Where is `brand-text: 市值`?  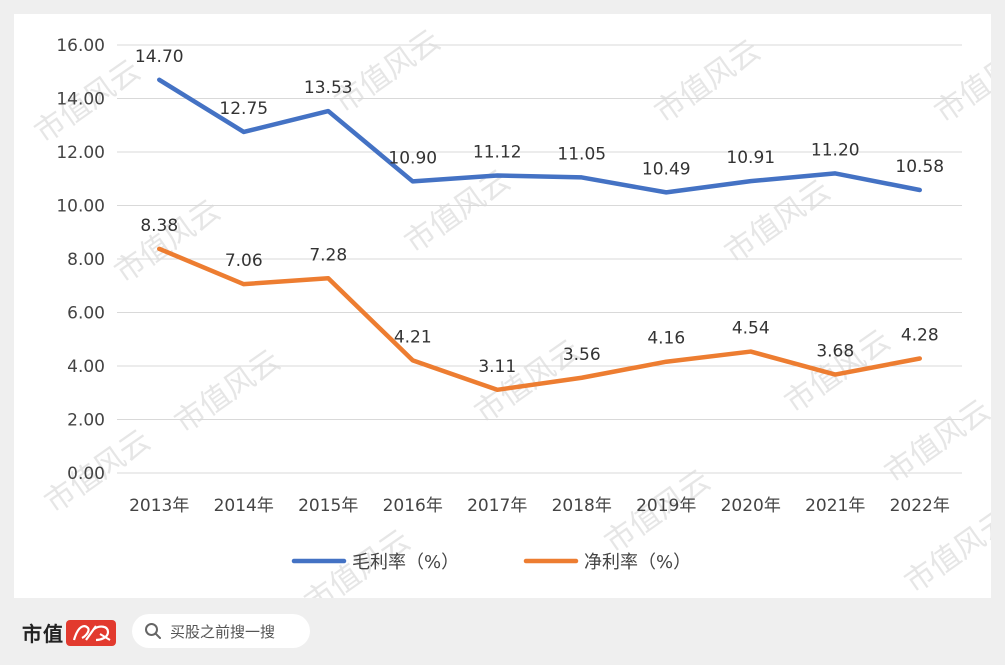
brand-text: 市值 is located at coordinates (43, 634).